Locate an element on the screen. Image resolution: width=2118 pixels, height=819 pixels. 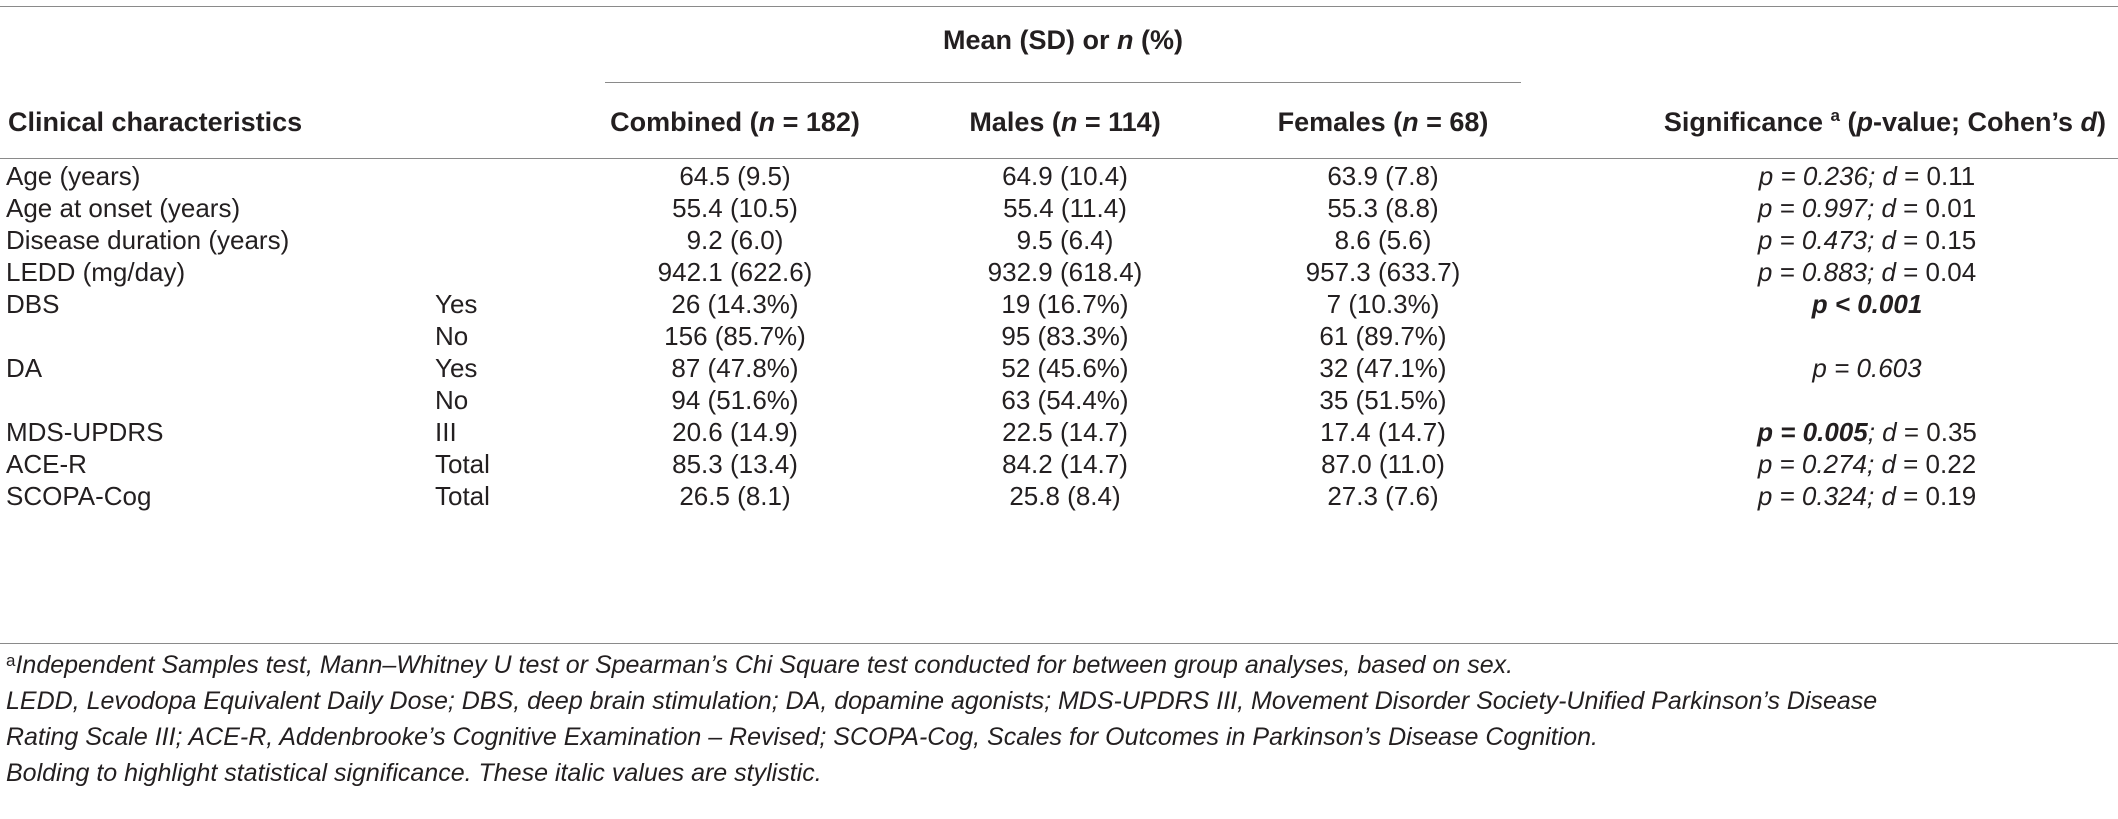
cell-significance: p = 0.603 is located at coordinates (1866, 368).